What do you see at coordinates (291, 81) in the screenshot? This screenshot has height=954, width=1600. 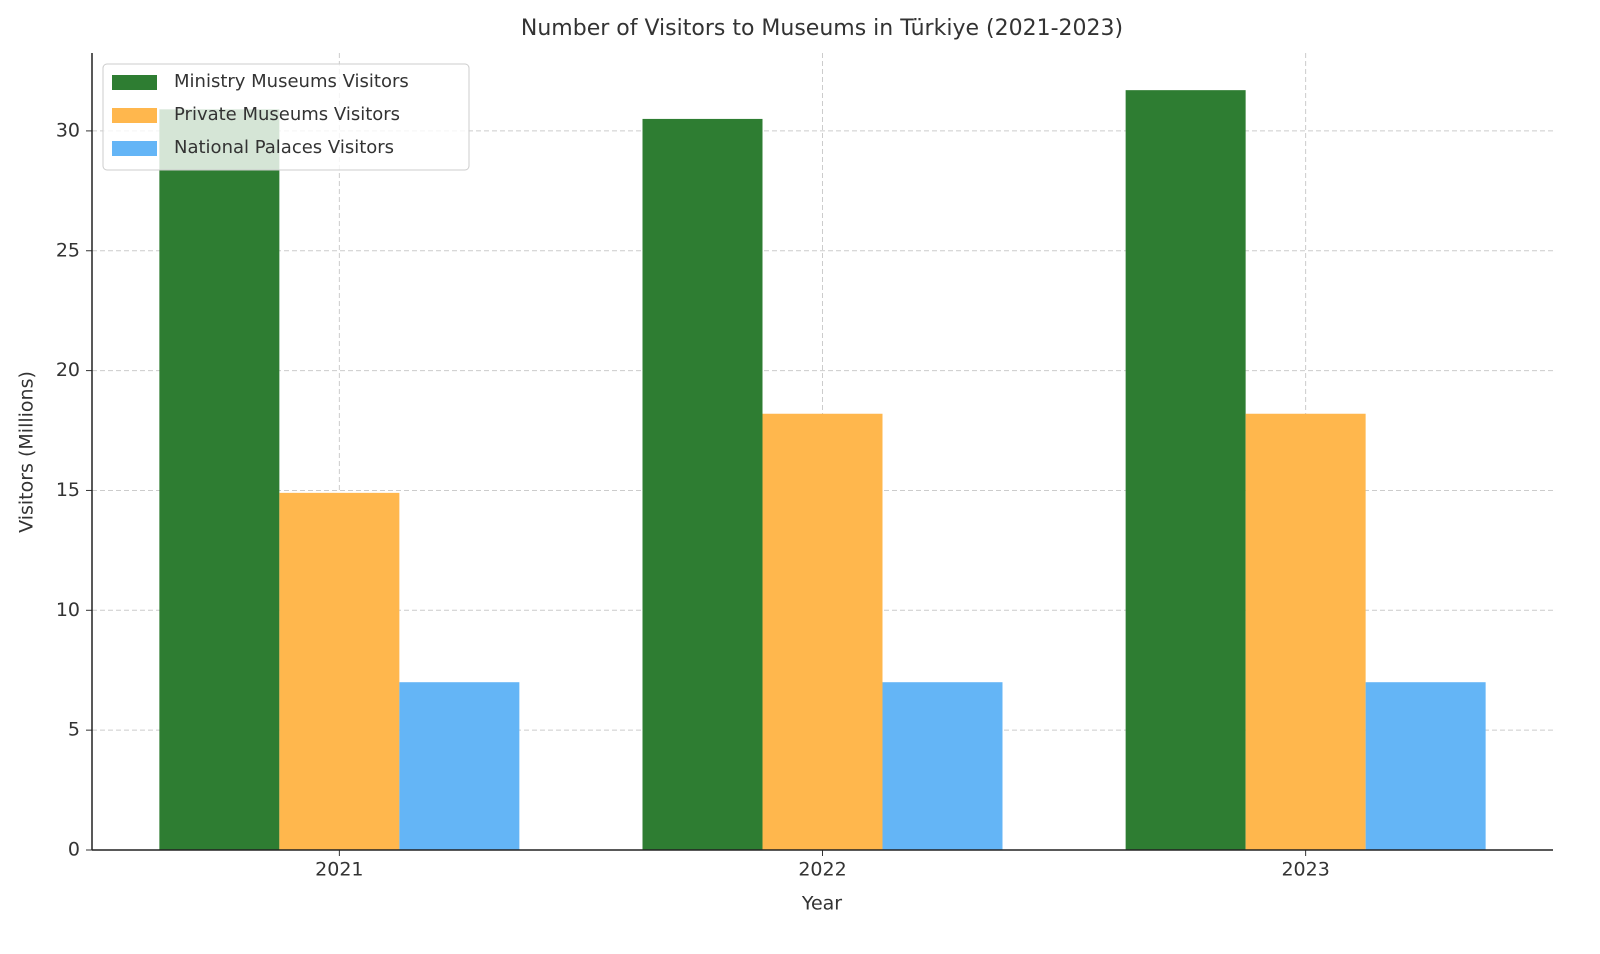 I see `legend-label: Ministry Museums Visitors` at bounding box center [291, 81].